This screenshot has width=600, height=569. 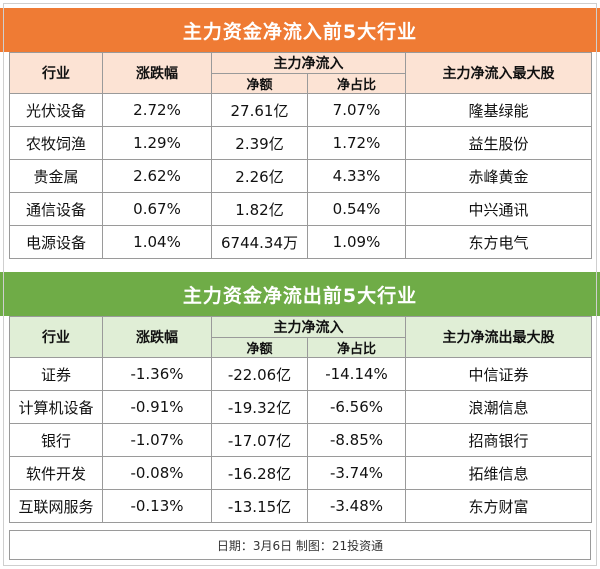 What do you see at coordinates (498, 407) in the screenshot?
I see `cell-stock: 浪潮信息` at bounding box center [498, 407].